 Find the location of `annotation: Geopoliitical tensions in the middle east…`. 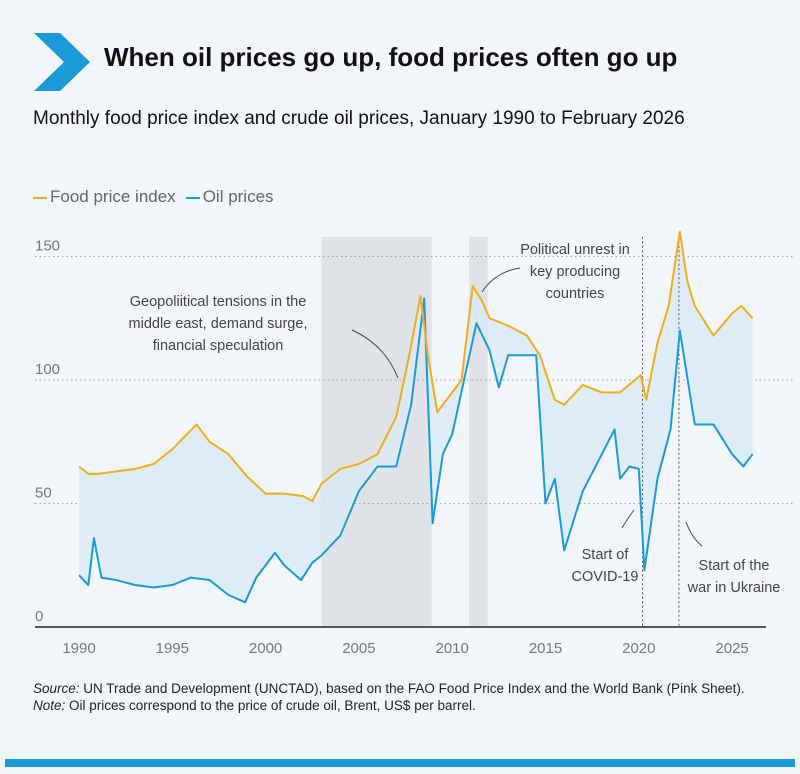

annotation: Geopoliitical tensions in the middle east… is located at coordinates (264, 336).